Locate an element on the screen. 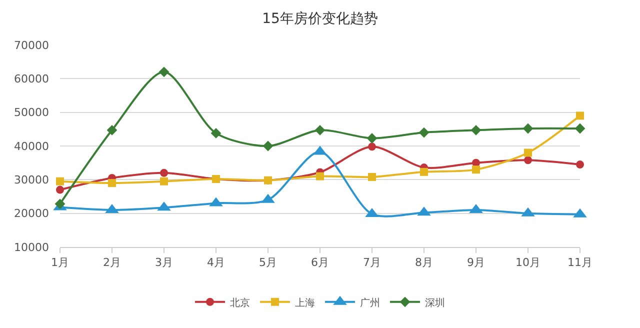 This screenshot has width=640, height=328. legend-label: 广州 is located at coordinates (370, 302).